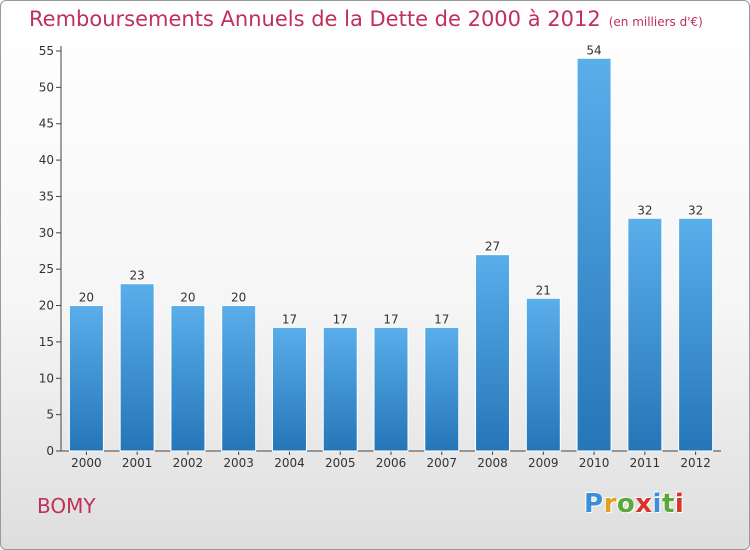  Describe the element at coordinates (626, 504) in the screenshot. I see `logo-letter: o` at that location.